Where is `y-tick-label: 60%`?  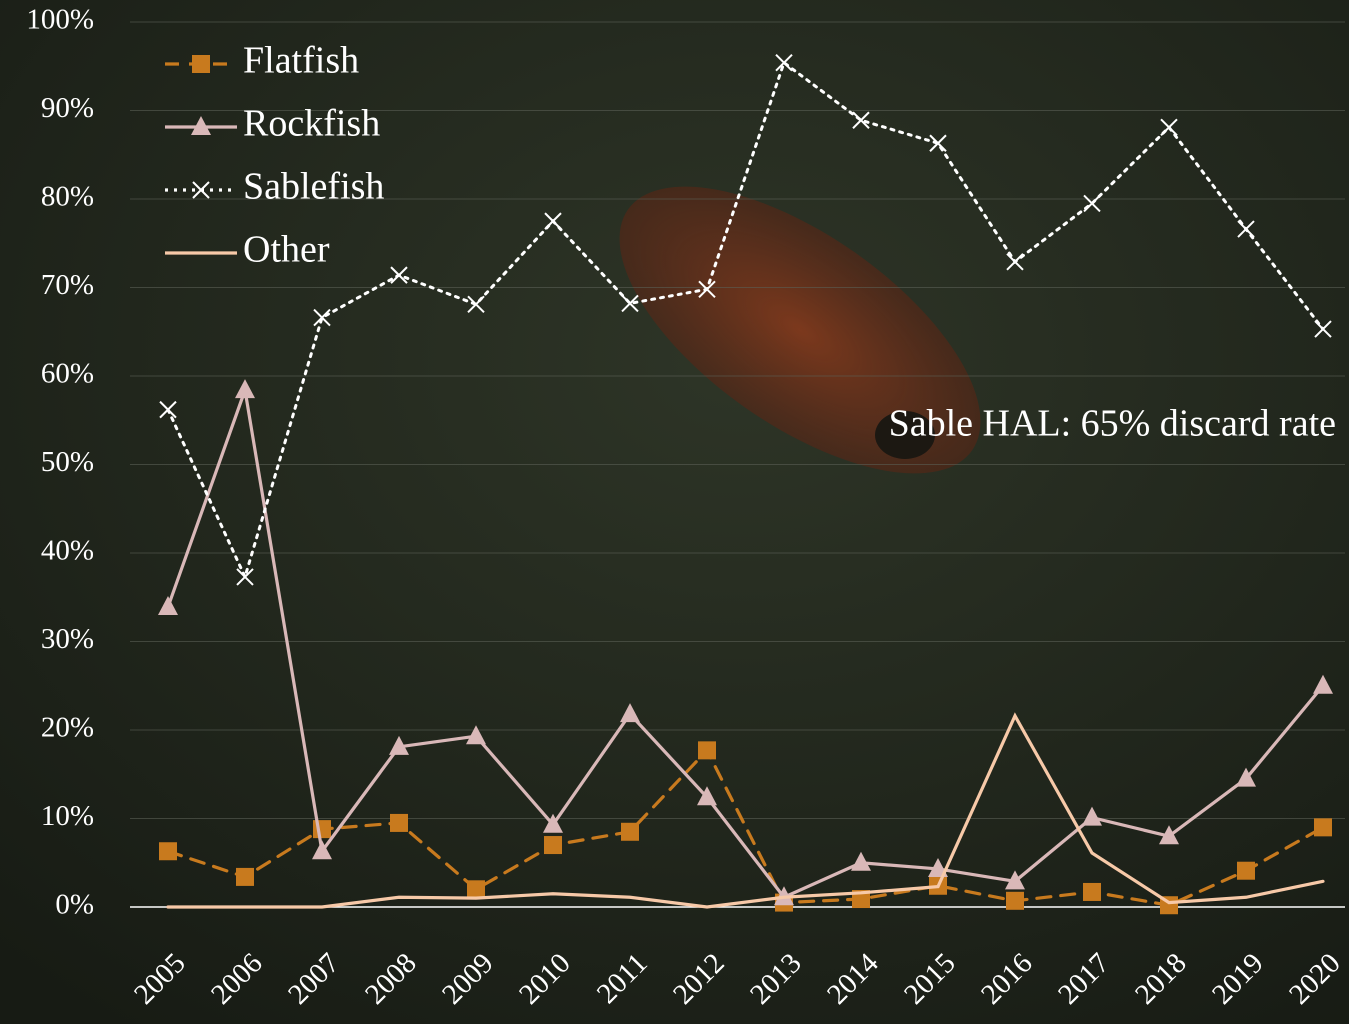
y-tick-label: 60% is located at coordinates (67, 374).